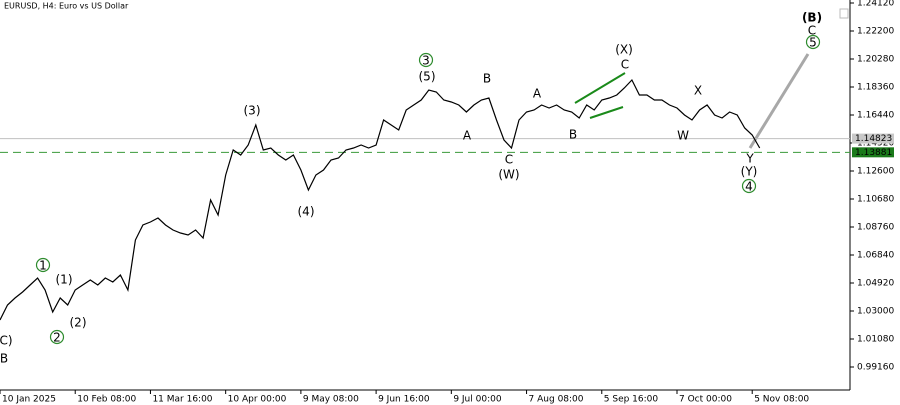 This screenshot has height=405, width=900. Describe the element at coordinates (875, 4) in the screenshot. I see `y-tick-label: 1.24120` at that location.